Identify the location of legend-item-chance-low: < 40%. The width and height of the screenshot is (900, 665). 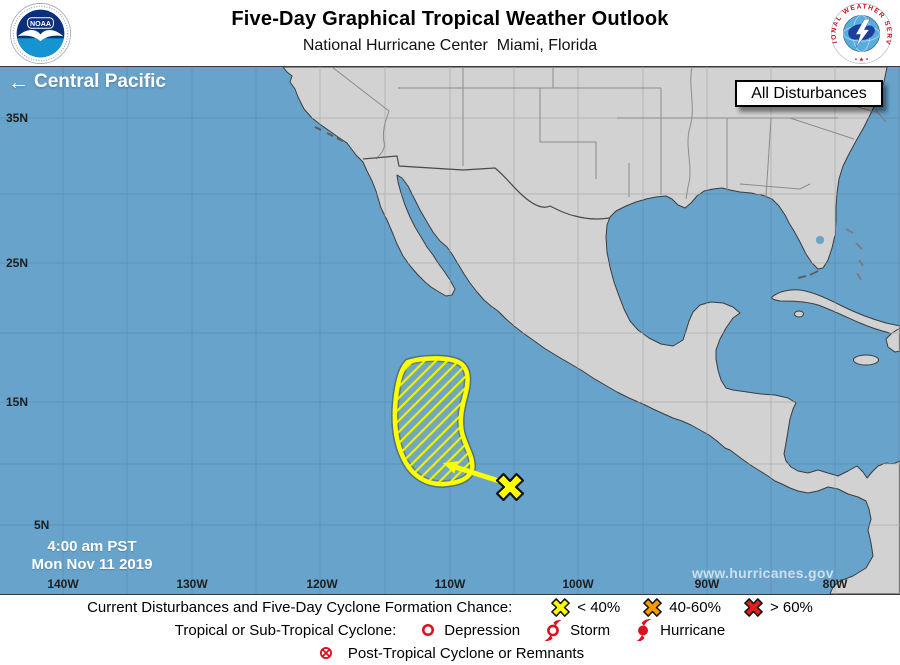
(585, 607).